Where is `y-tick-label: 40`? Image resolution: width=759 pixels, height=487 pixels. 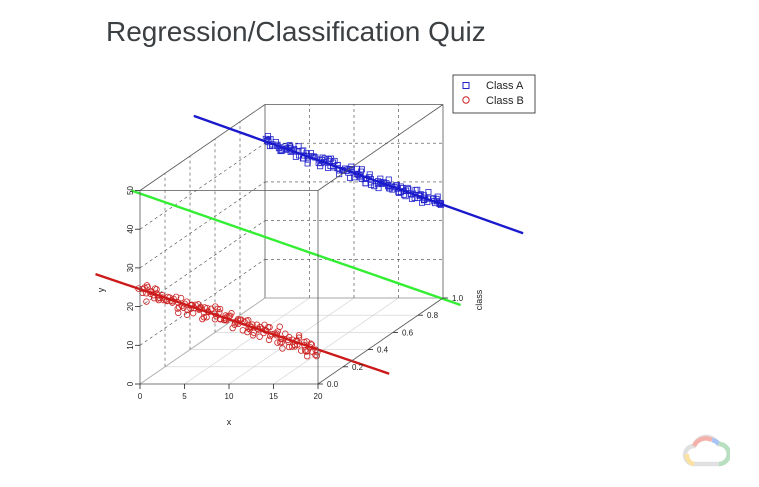
y-tick-label: 40 is located at coordinates (130, 228).